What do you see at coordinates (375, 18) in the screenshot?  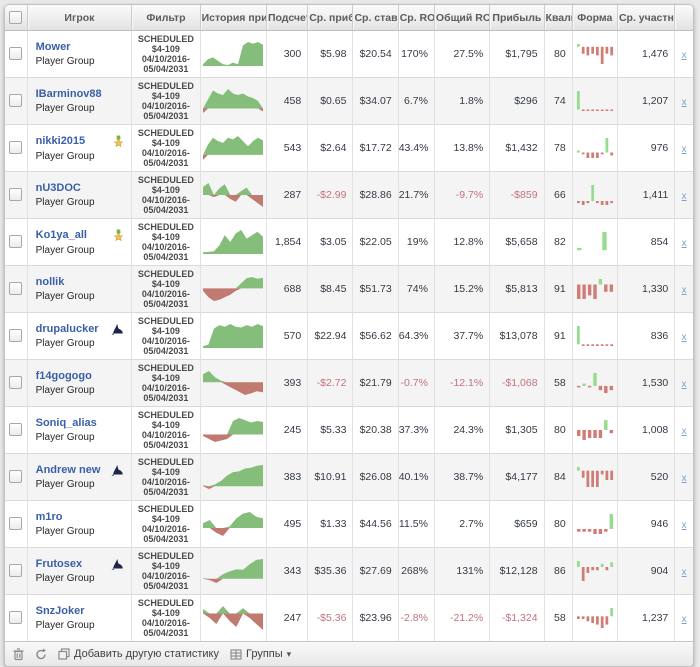 I see `col-header-avg-stake: Ср. ставка` at bounding box center [375, 18].